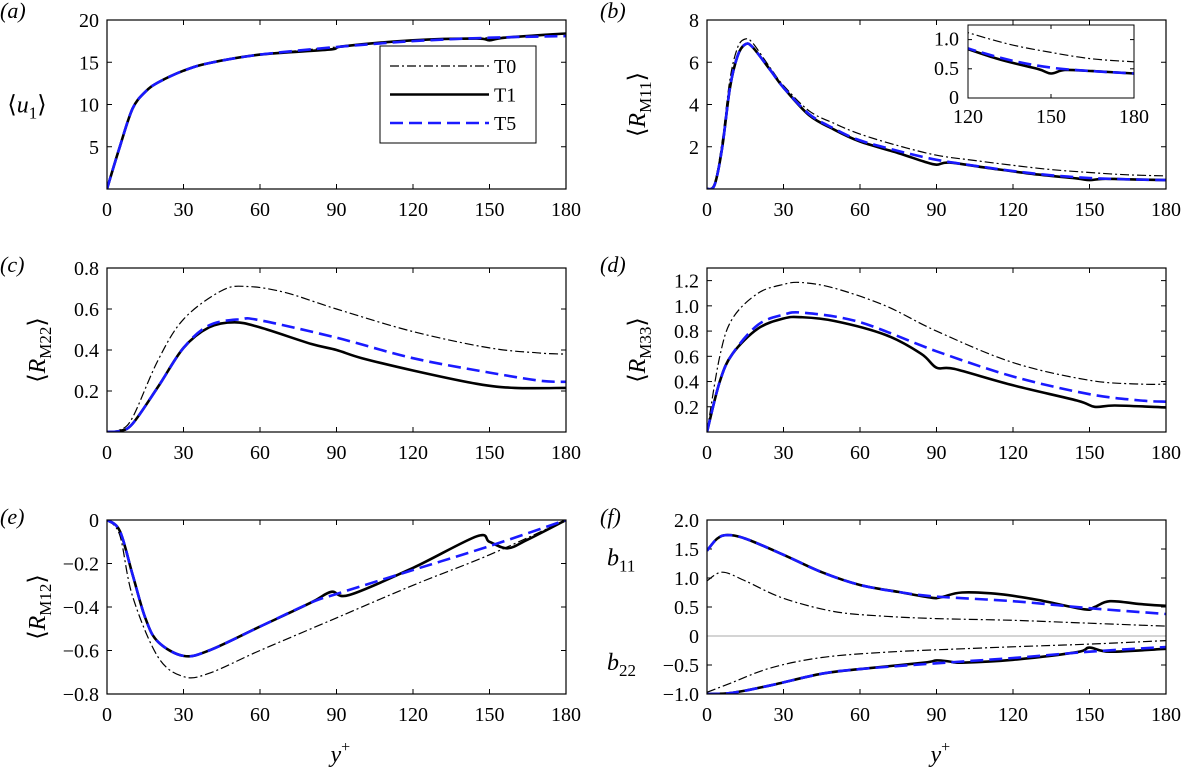  Describe the element at coordinates (13, 11) in the screenshot. I see `panel-label: (a)` at that location.